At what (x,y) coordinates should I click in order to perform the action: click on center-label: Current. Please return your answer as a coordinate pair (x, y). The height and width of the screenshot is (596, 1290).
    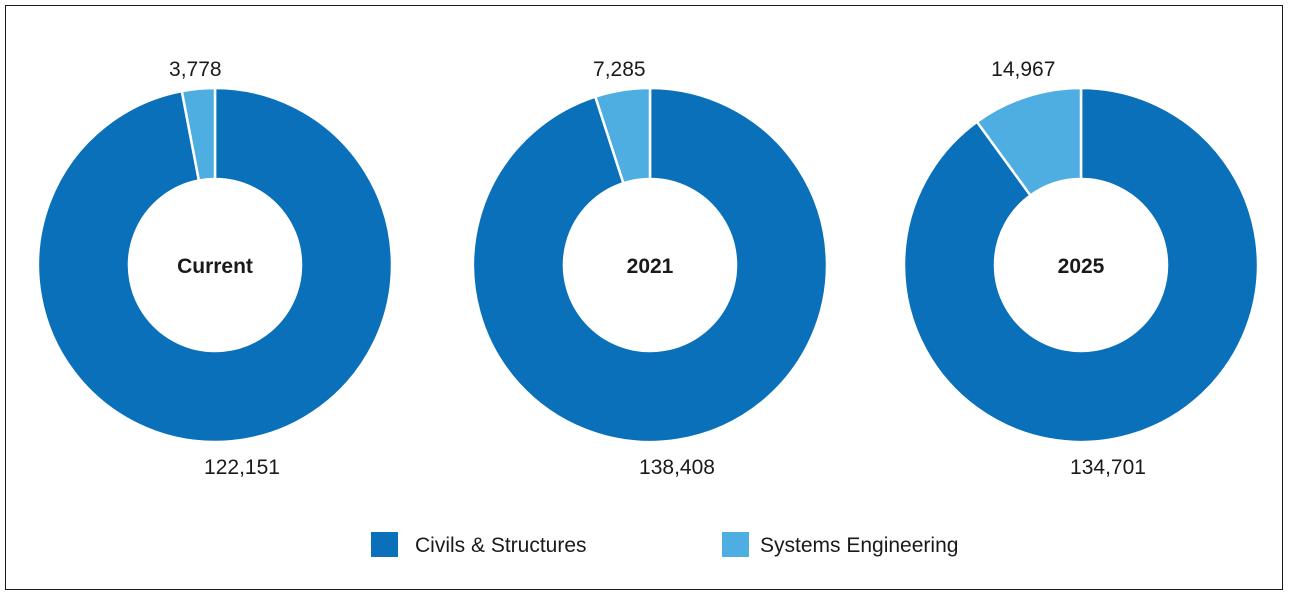
    Looking at the image, I should click on (215, 266).